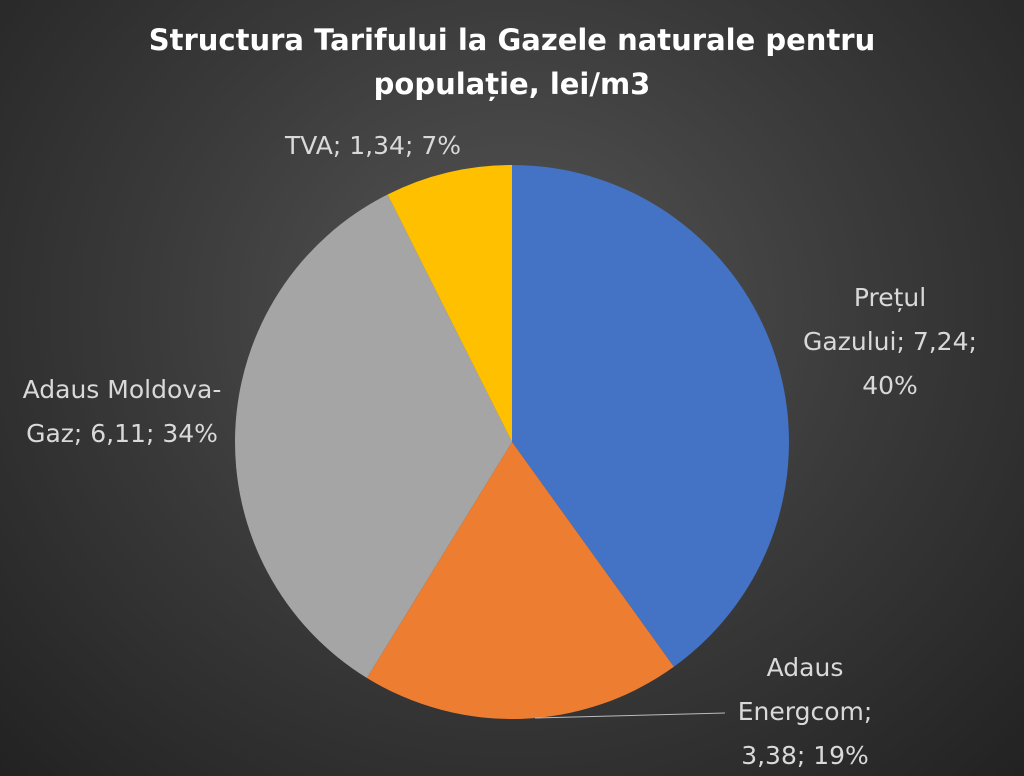 The height and width of the screenshot is (776, 1024). What do you see at coordinates (869, 319) in the screenshot?
I see `label-part: Prețul Gazului` at bounding box center [869, 319].